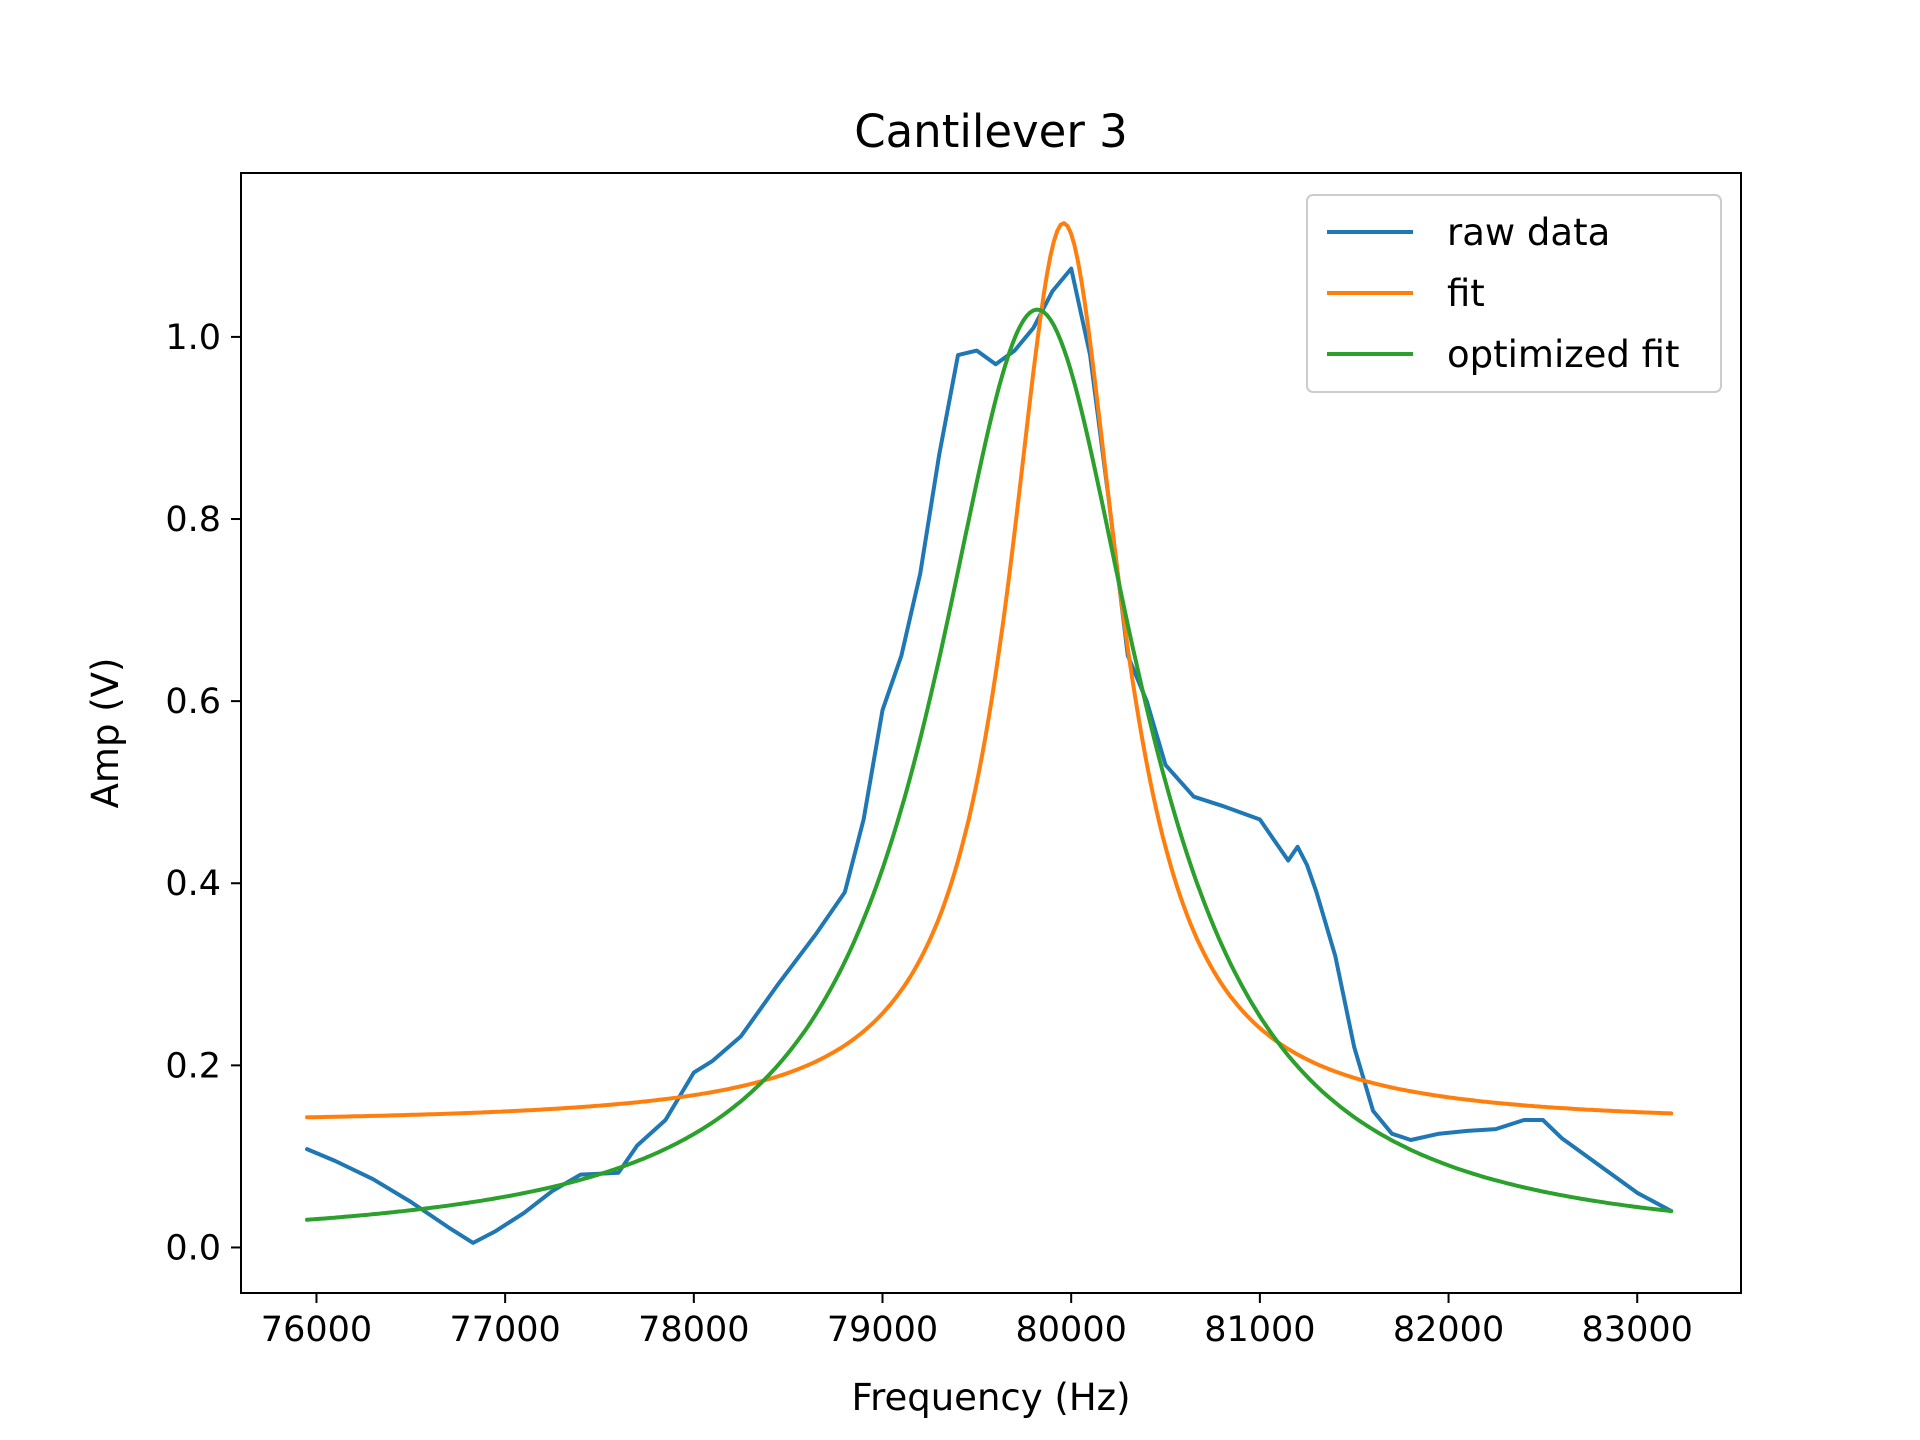 The height and width of the screenshot is (1440, 1920). Describe the element at coordinates (193, 520) in the screenshot. I see `y-tick-label: 0.8` at that location.